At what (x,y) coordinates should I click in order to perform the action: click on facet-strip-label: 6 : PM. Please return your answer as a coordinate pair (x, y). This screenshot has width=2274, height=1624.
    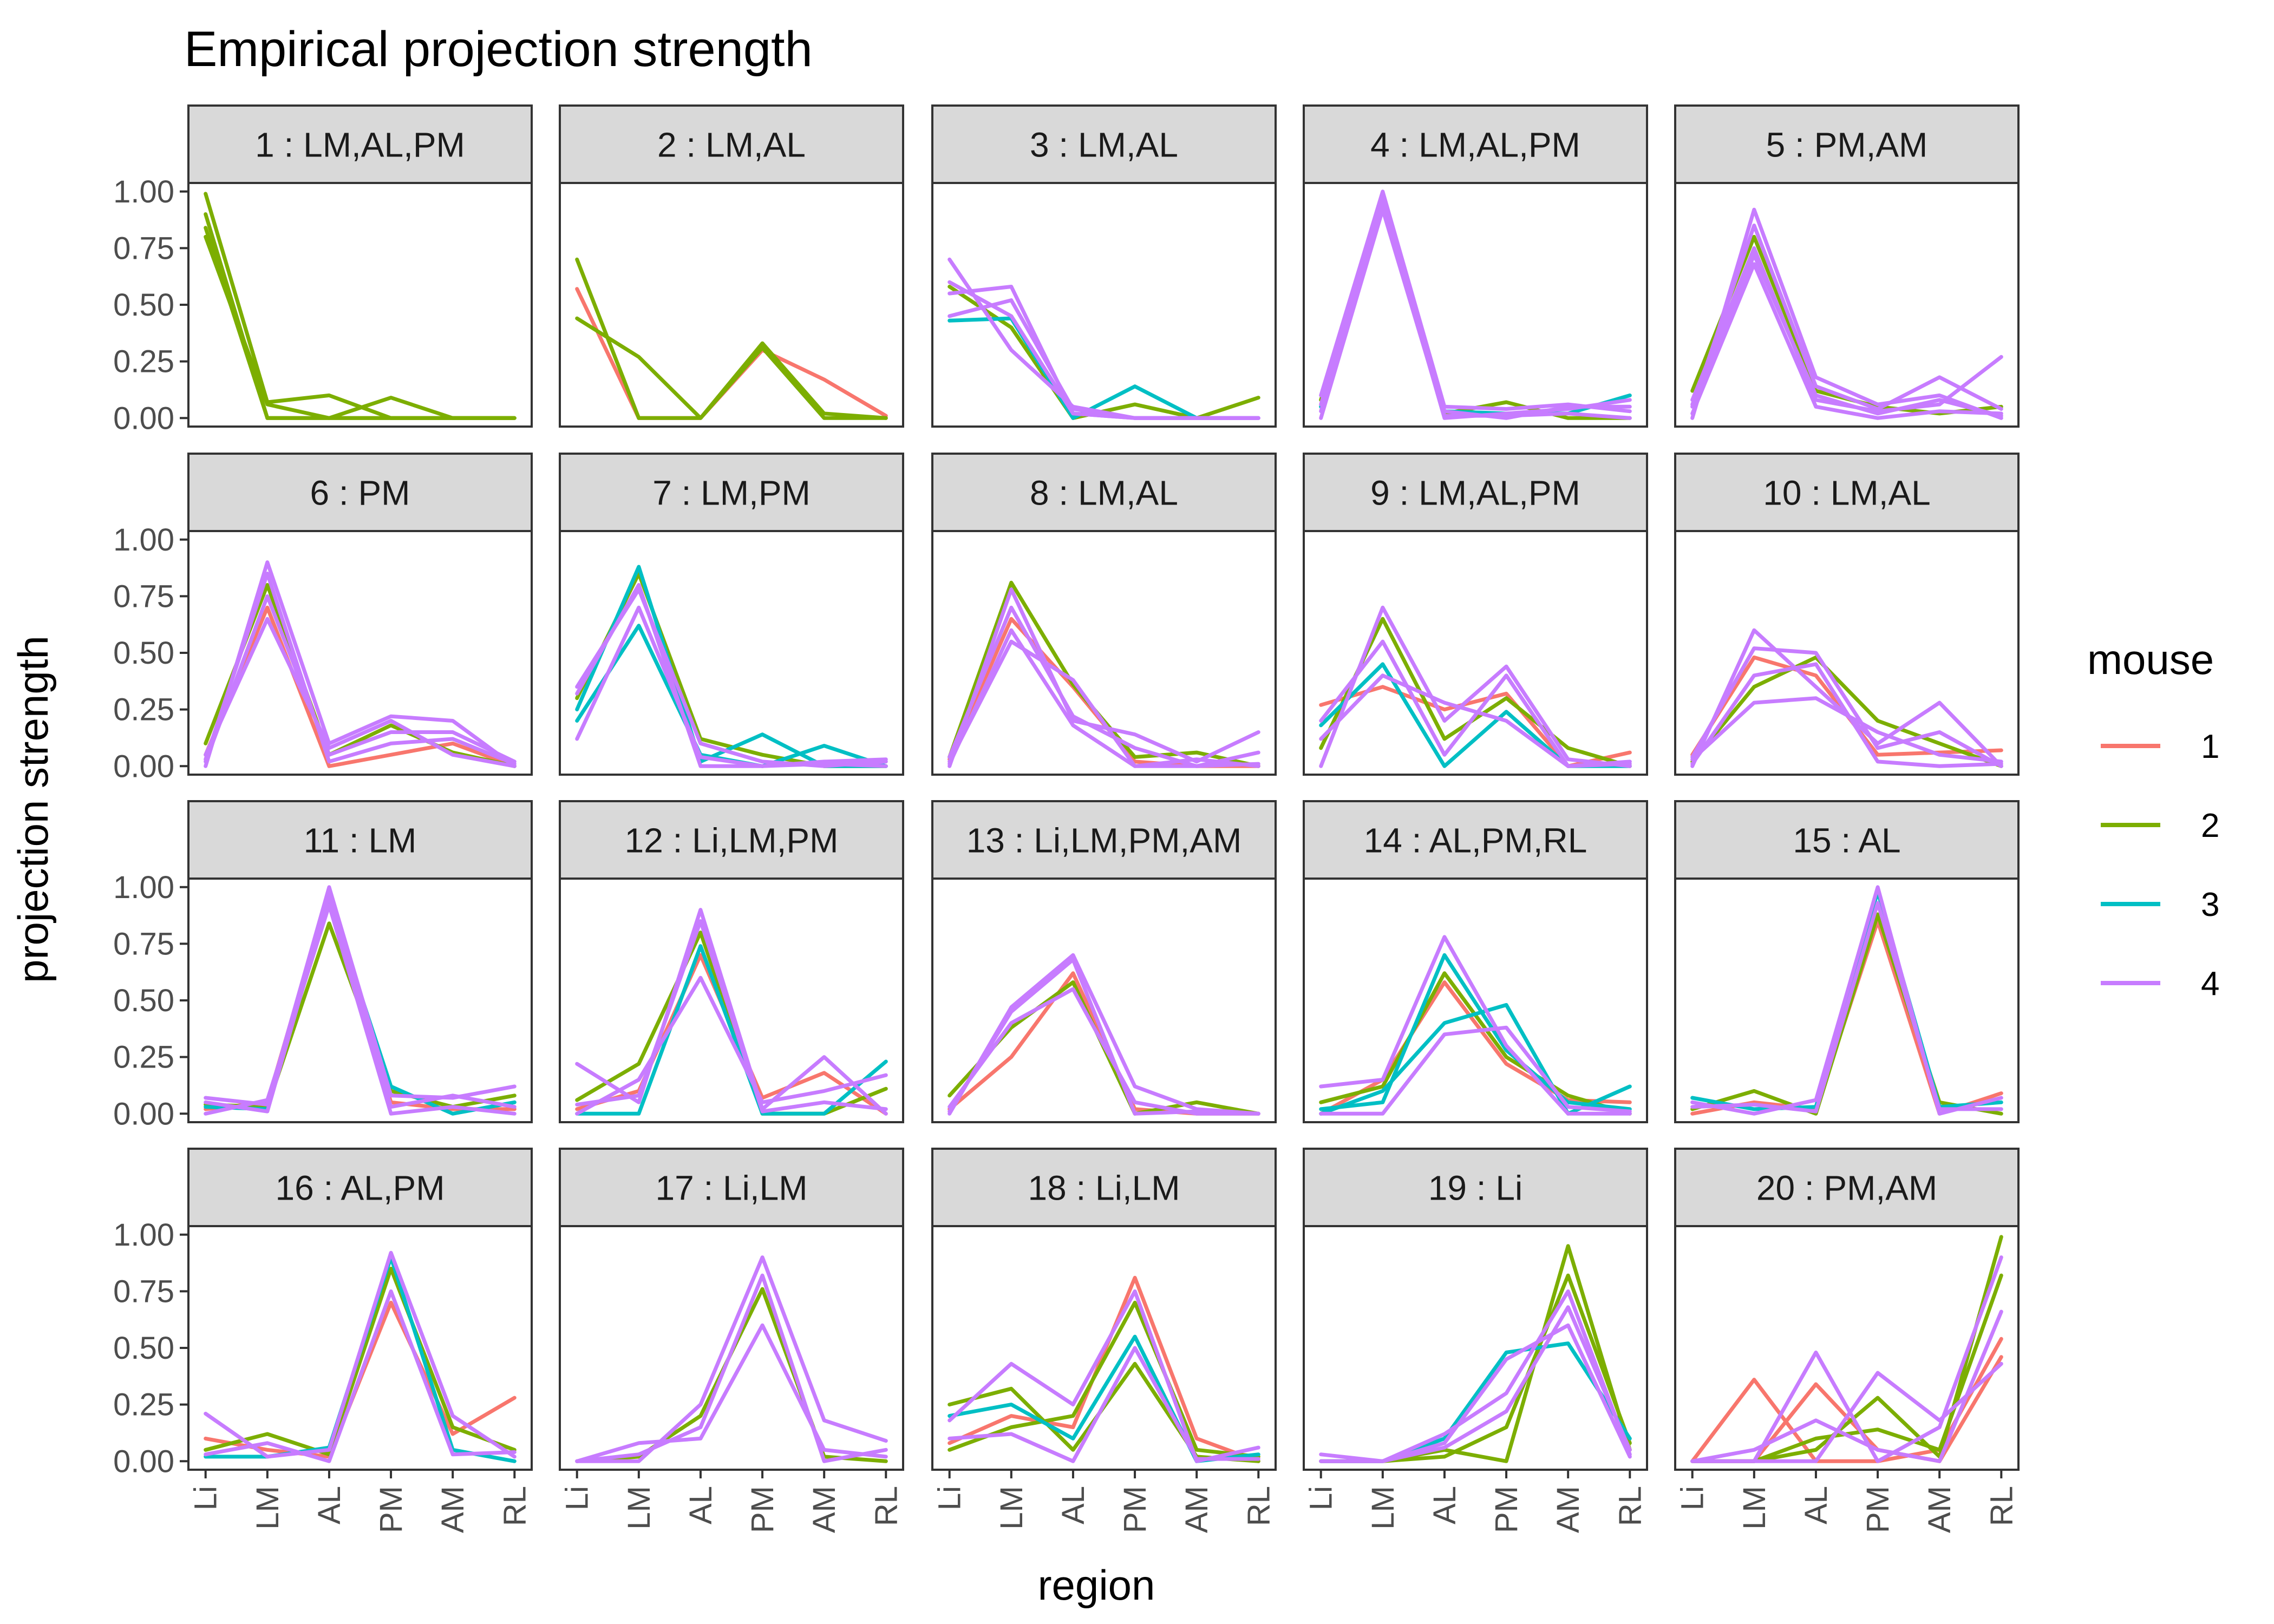
    Looking at the image, I should click on (360, 493).